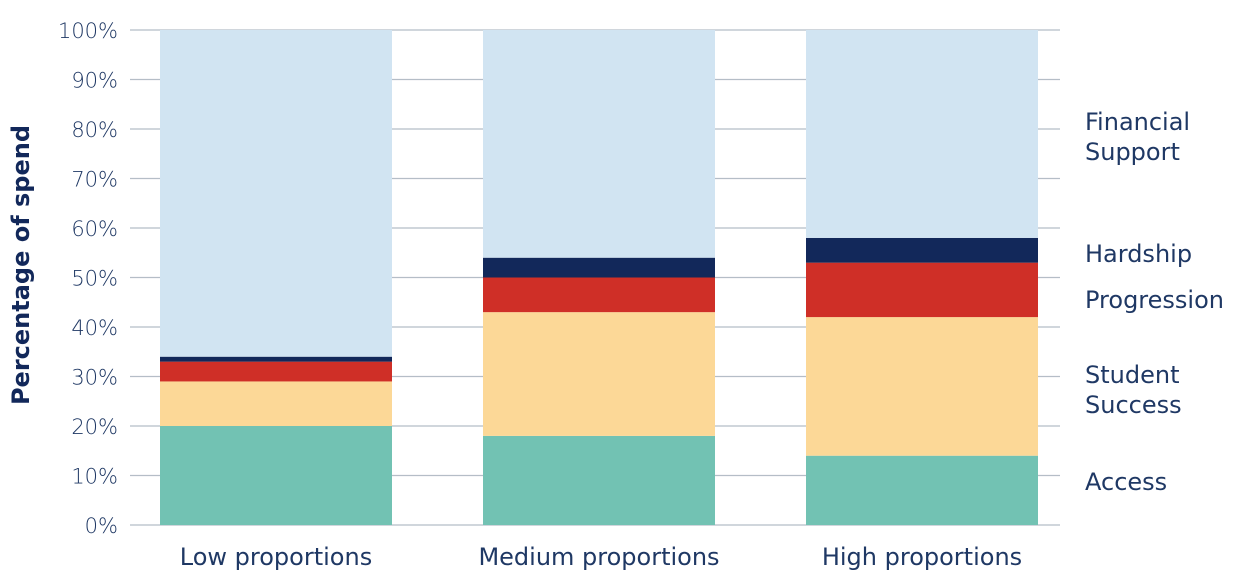 The image size is (1247, 572). Describe the element at coordinates (21, 265) in the screenshot. I see `y-axis-title: Percentage of spend` at that location.